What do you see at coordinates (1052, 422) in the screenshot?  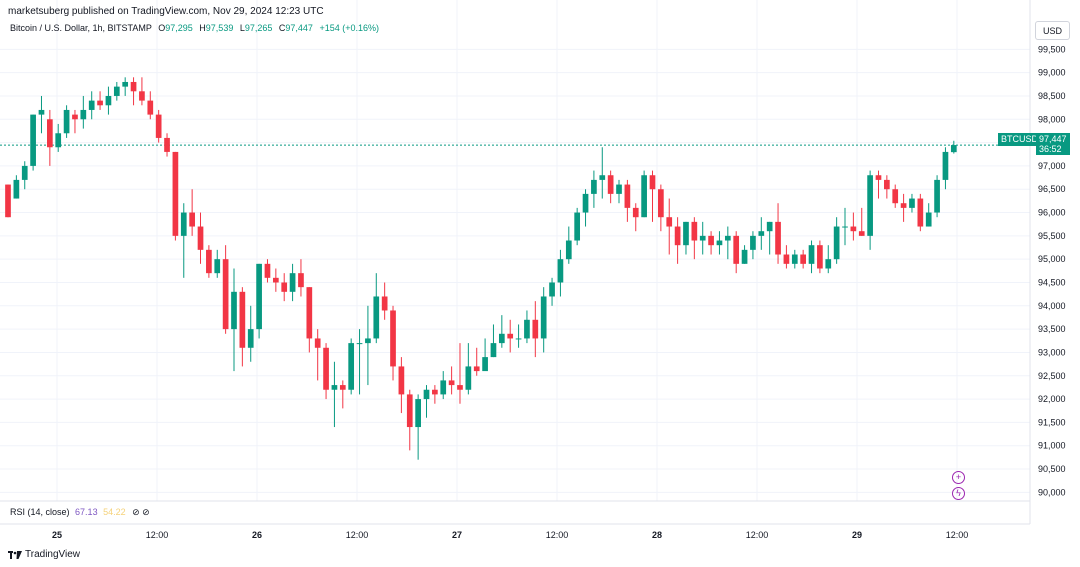 I see `price-tick-label: 91,500` at bounding box center [1052, 422].